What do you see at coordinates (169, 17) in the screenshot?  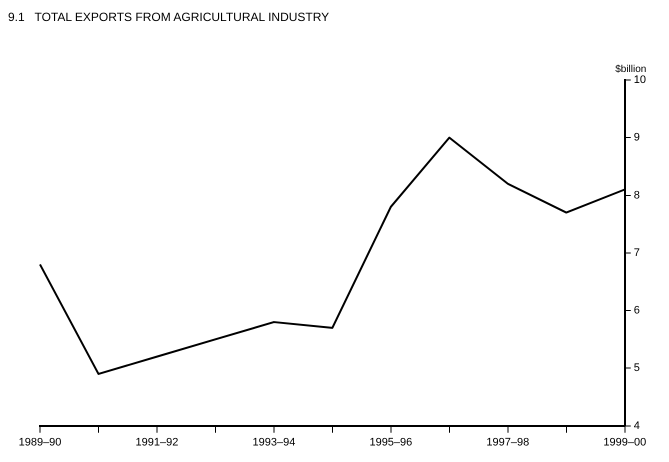 I see `chart-title: 9.1 TOTAL EXPORTS FROM AGRICULTURAL INDUSTRY` at bounding box center [169, 17].